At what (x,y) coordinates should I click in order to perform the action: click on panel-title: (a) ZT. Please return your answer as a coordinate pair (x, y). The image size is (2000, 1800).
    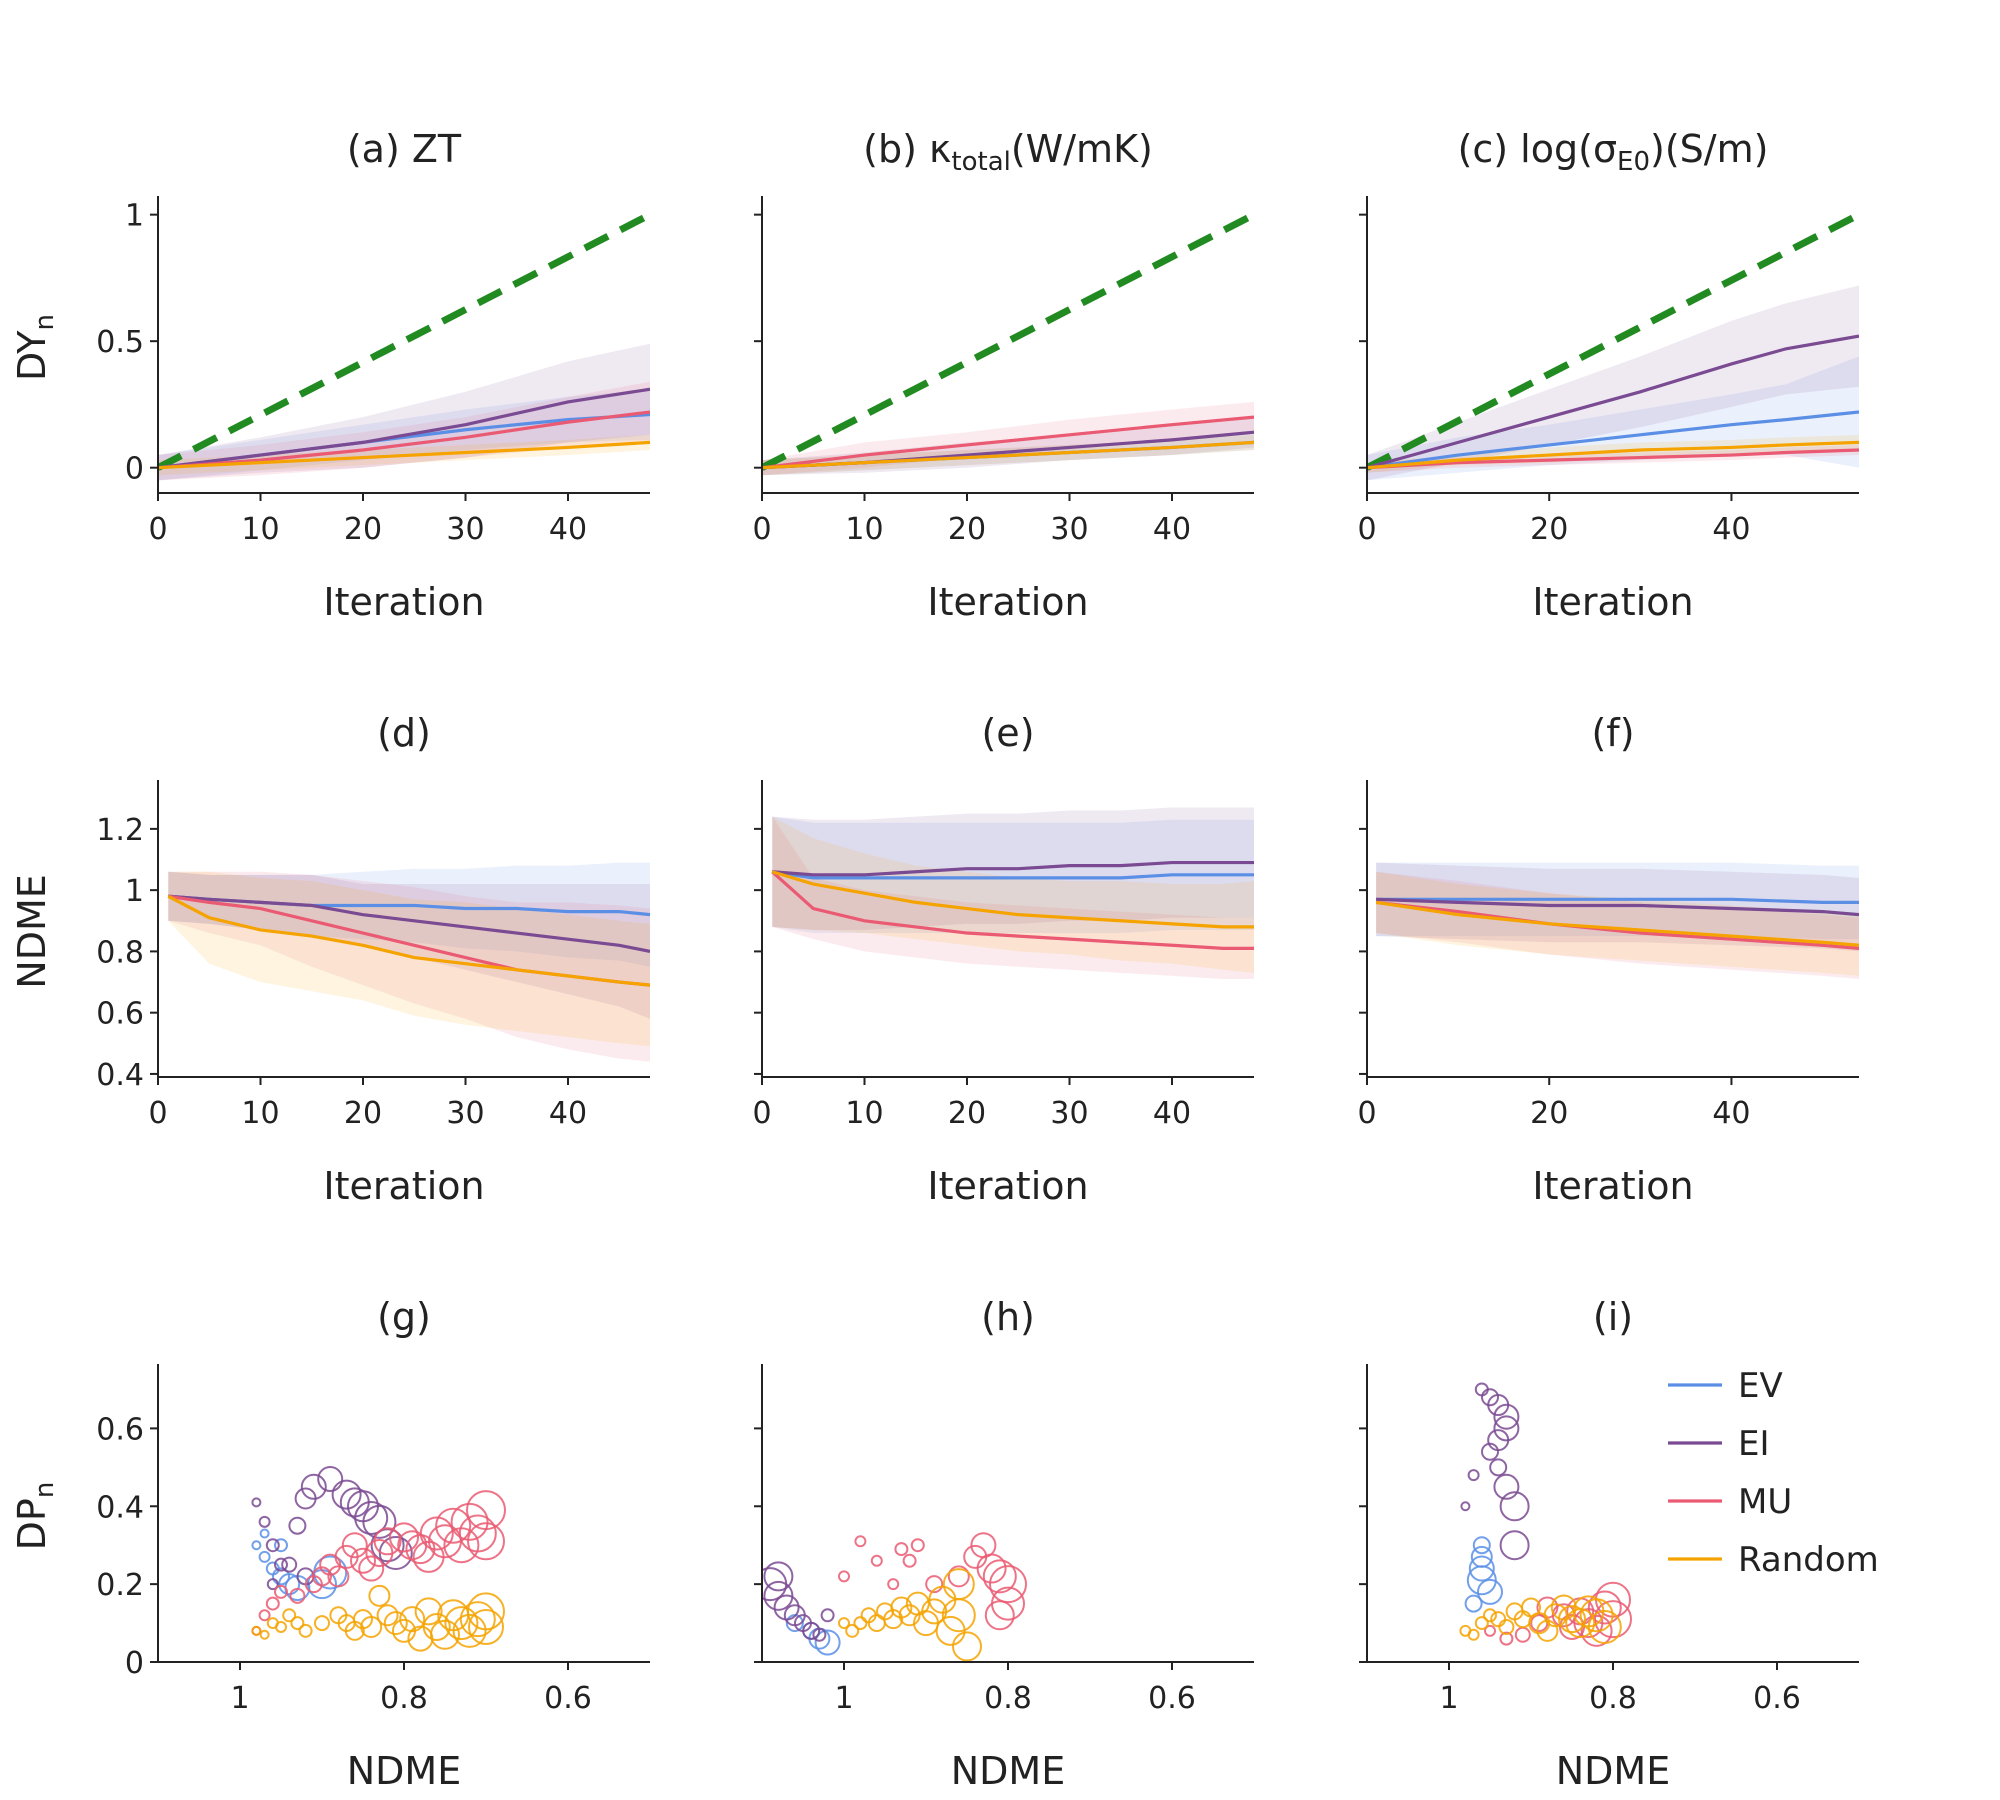
    Looking at the image, I should click on (404, 149).